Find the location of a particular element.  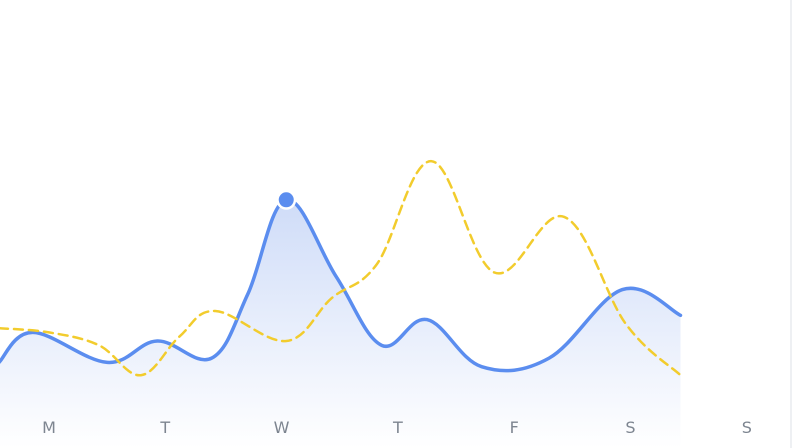

x-tick-label: F is located at coordinates (514, 427).